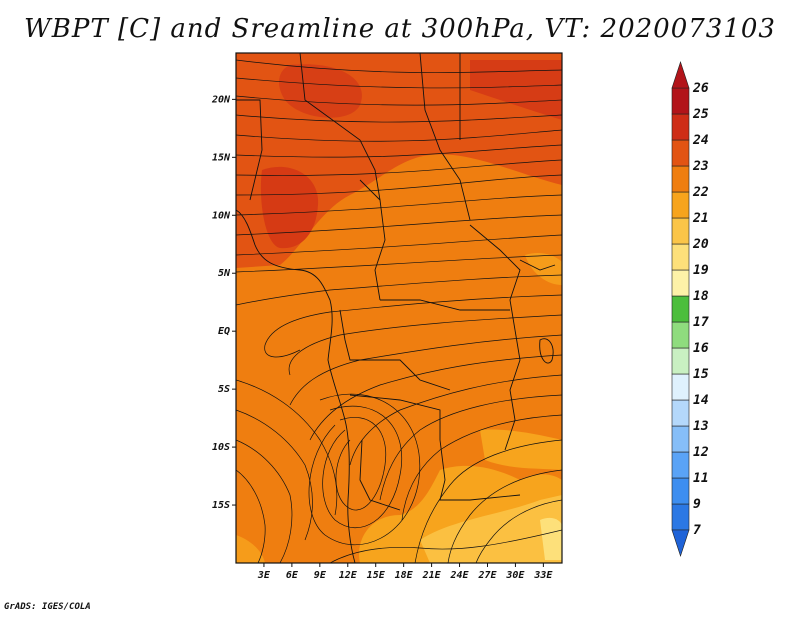  Describe the element at coordinates (487, 575) in the screenshot. I see `x-tick-label: 27E` at that location.